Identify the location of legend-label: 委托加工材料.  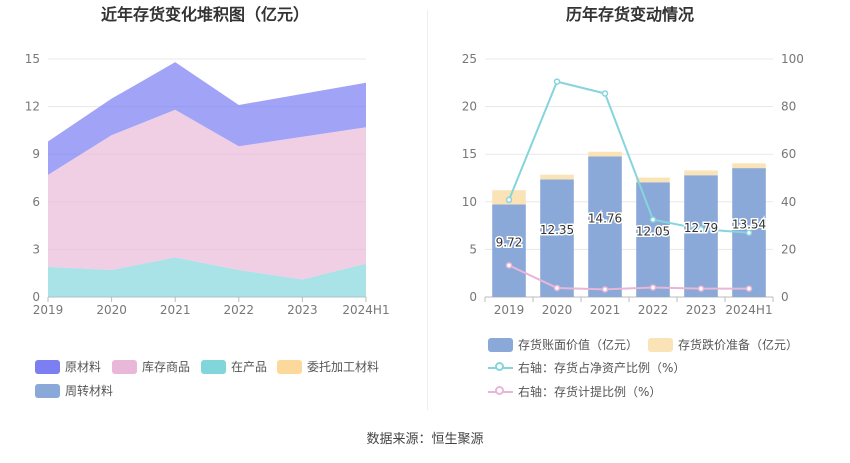
(343, 367).